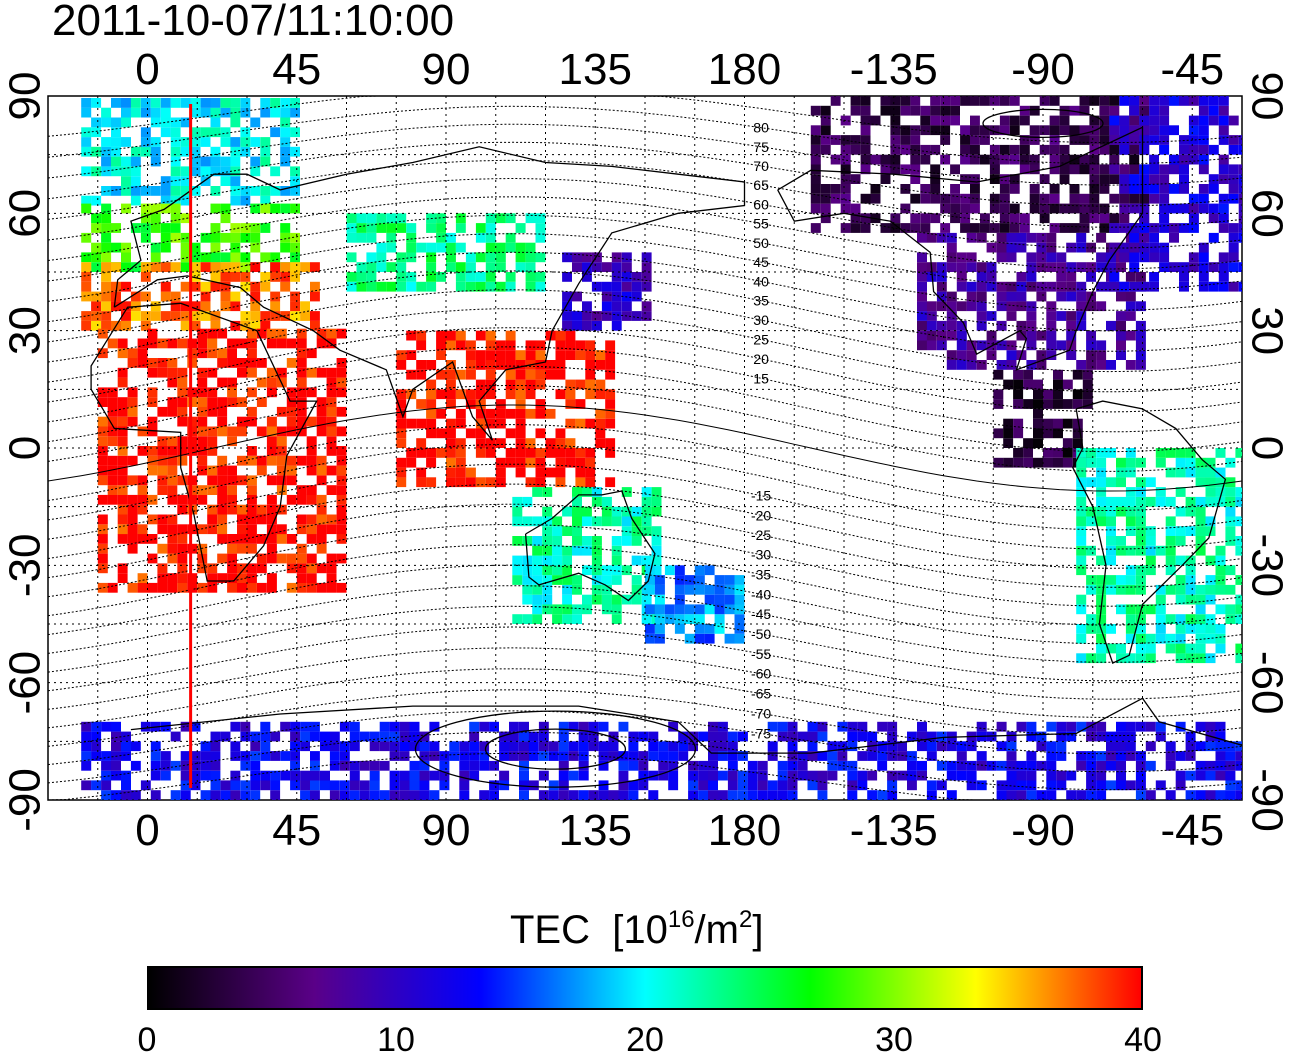  I want to click on contour-label: -40, so click(761, 594).